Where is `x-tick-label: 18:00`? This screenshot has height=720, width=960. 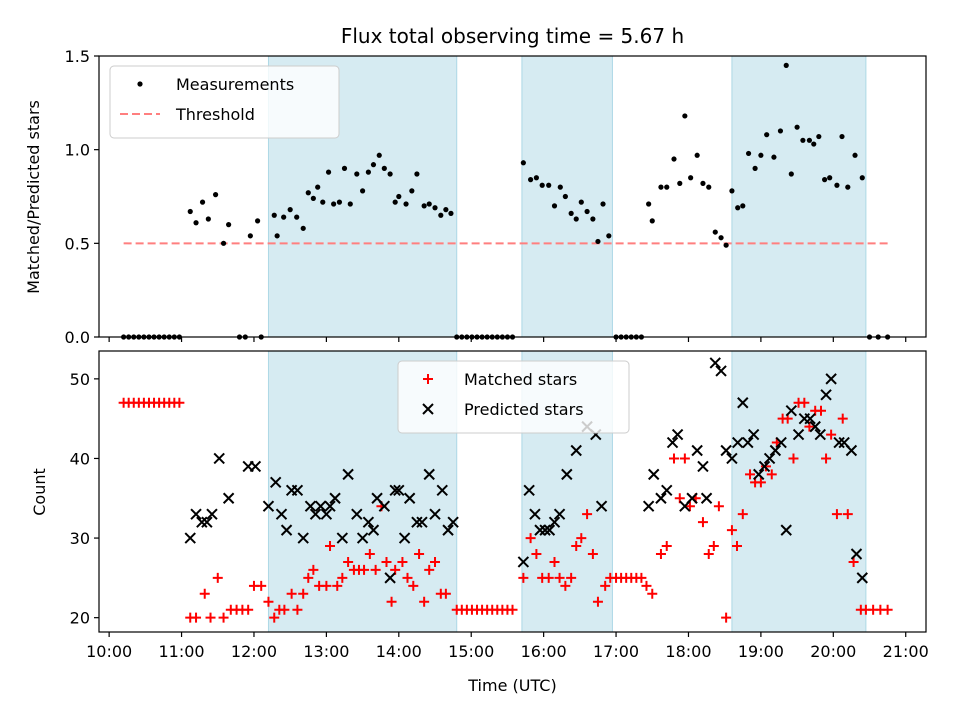 x-tick-label: 18:00 is located at coordinates (688, 651).